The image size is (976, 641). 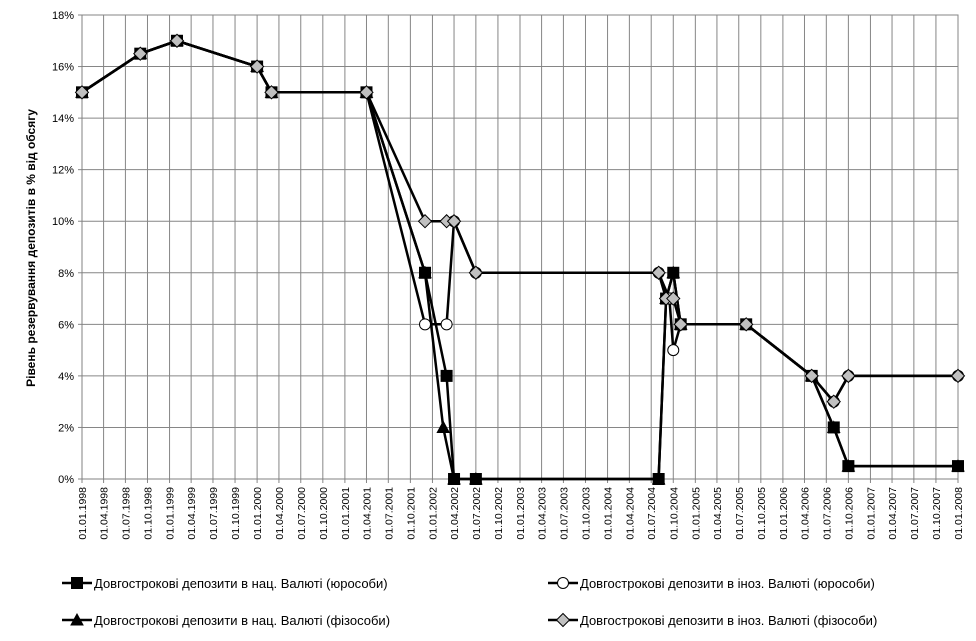 What do you see at coordinates (66, 274) in the screenshot?
I see `y-tick-label: 8%` at bounding box center [66, 274].